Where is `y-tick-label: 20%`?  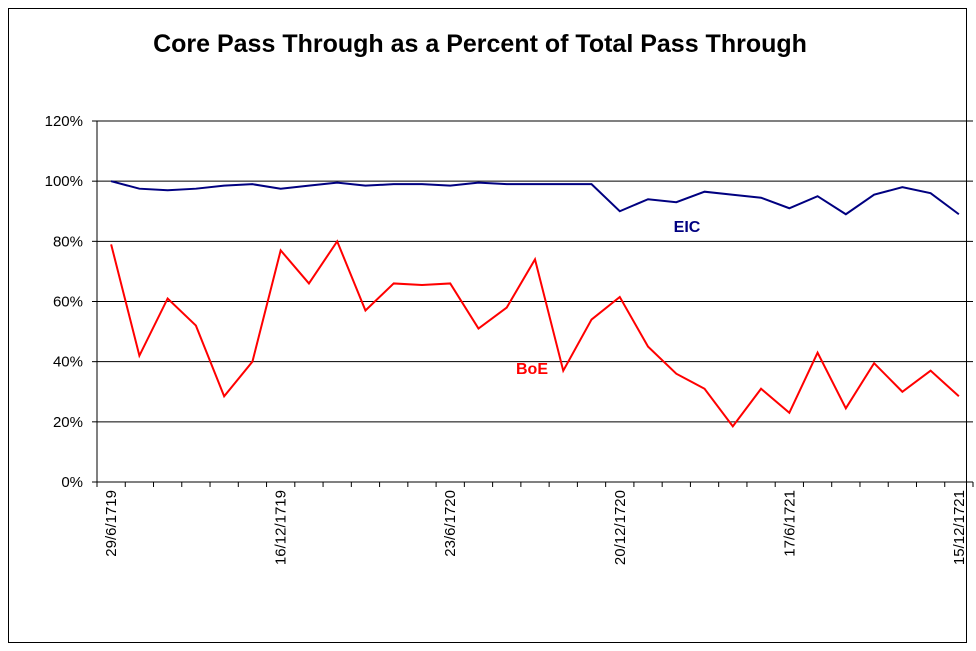 y-tick-label: 20% is located at coordinates (68, 422).